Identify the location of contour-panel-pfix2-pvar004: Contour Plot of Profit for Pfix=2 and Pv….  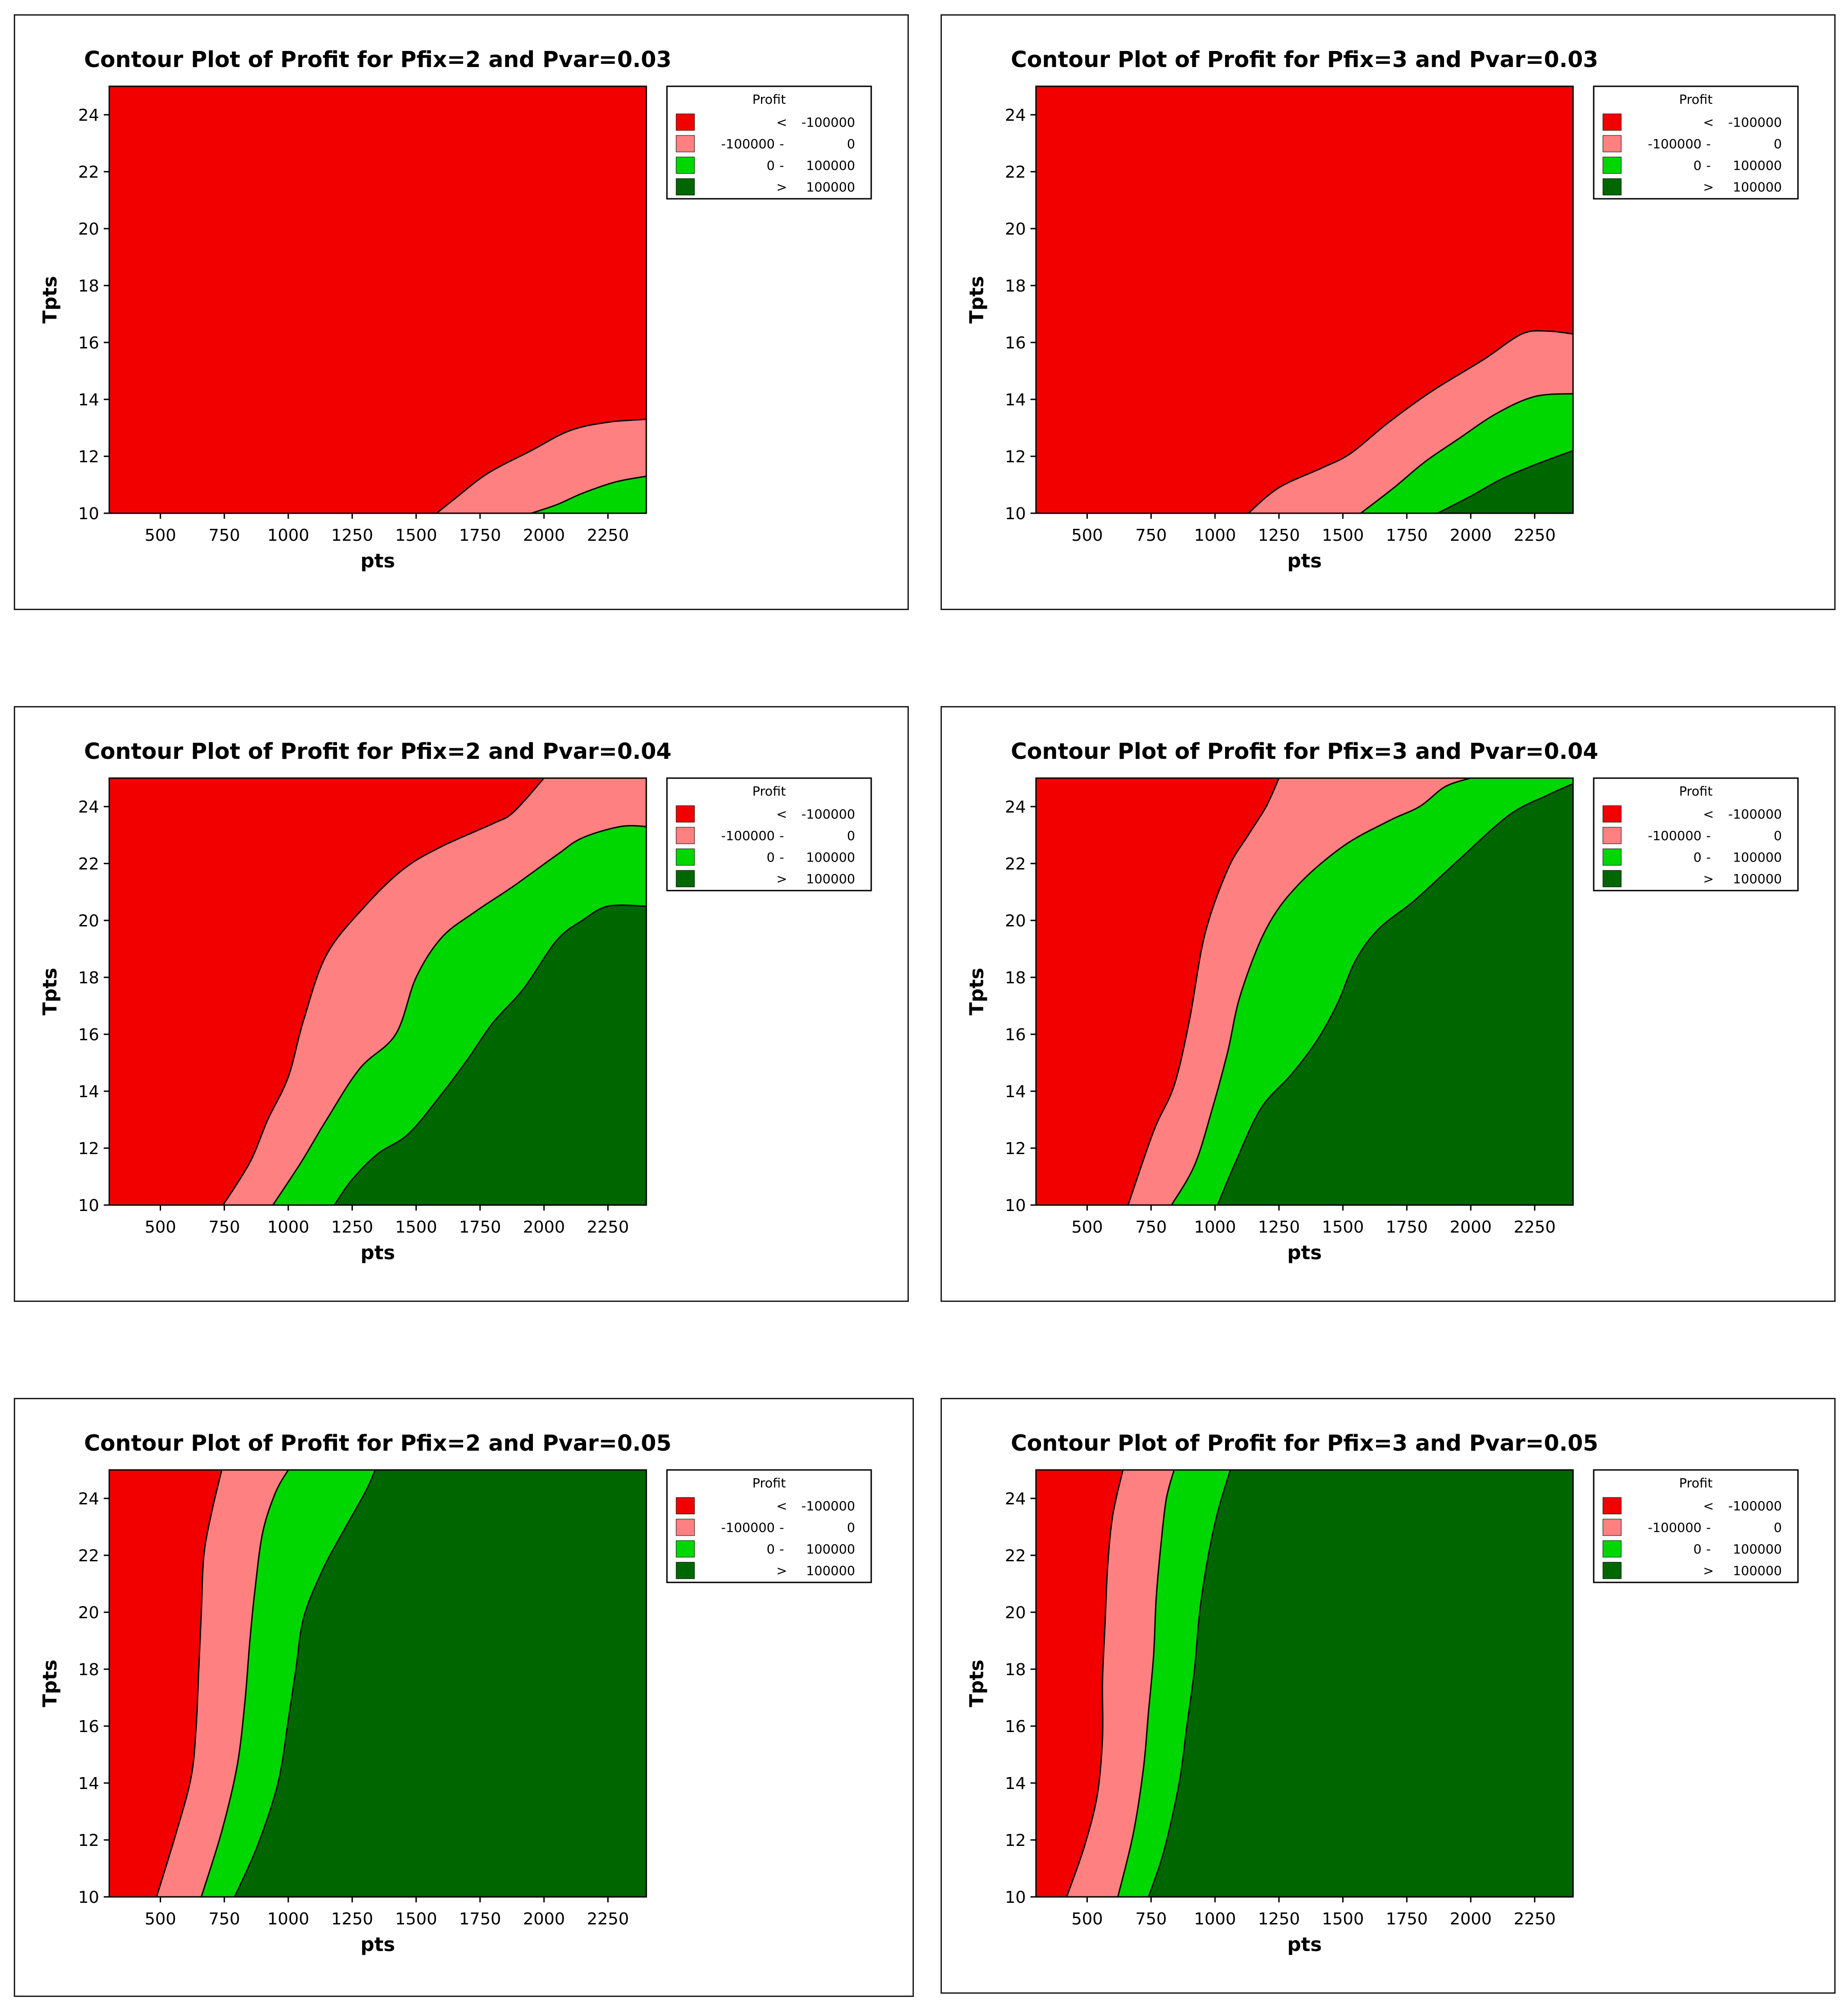
(461, 1004).